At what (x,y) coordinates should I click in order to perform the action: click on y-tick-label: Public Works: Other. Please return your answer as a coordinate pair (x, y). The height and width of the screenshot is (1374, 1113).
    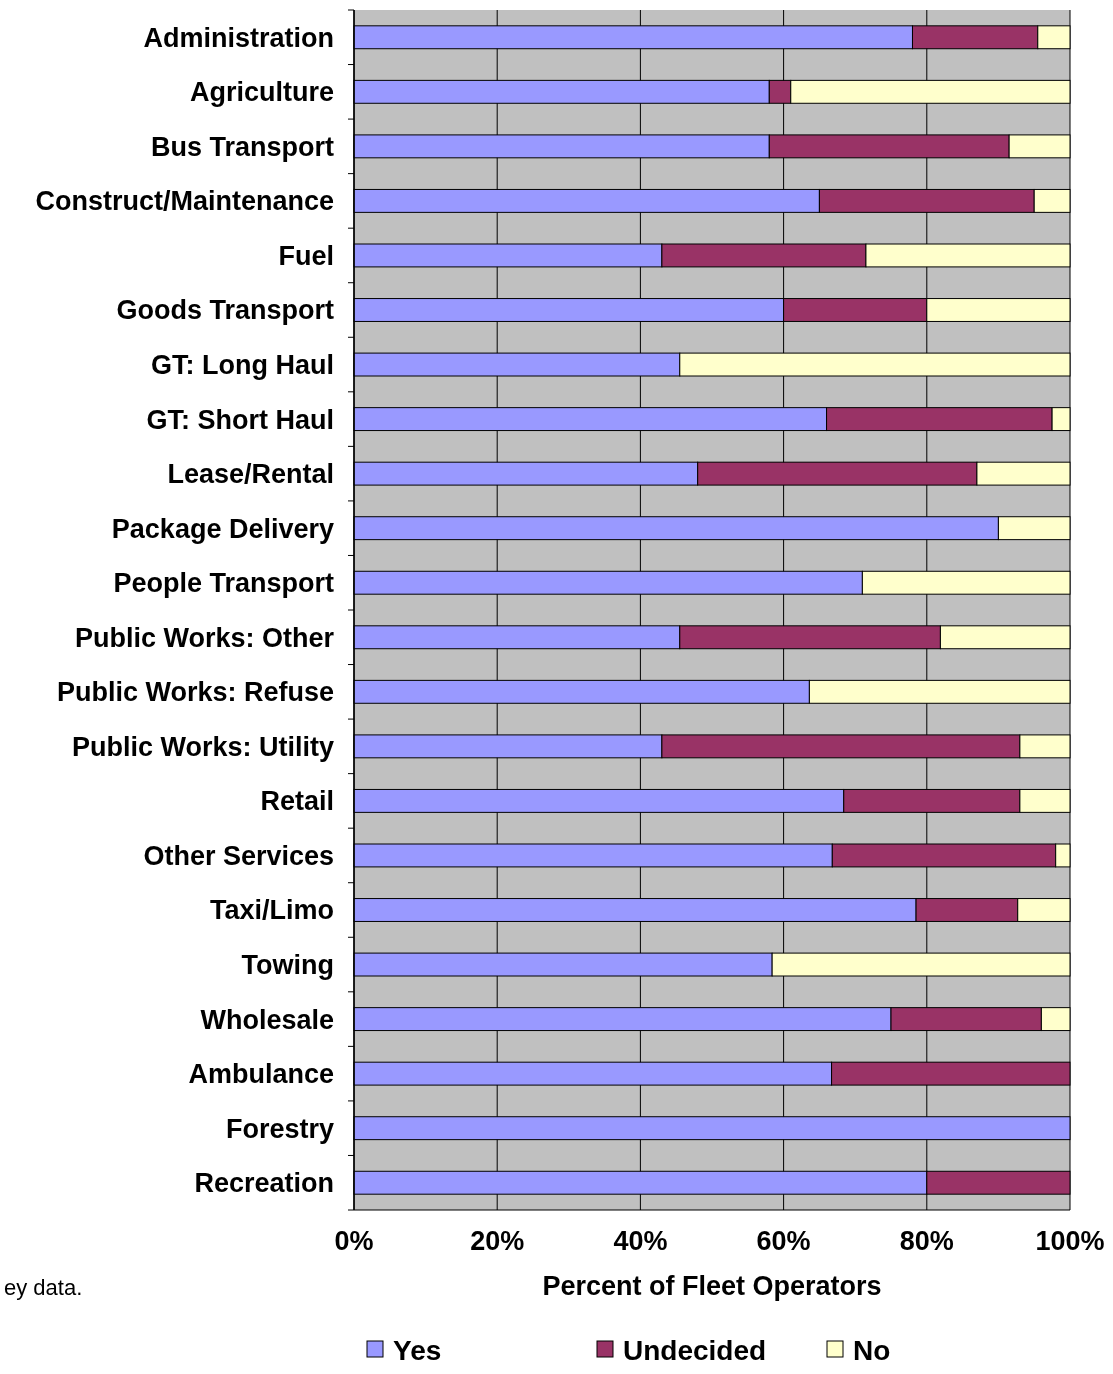
    Looking at the image, I should click on (204, 637).